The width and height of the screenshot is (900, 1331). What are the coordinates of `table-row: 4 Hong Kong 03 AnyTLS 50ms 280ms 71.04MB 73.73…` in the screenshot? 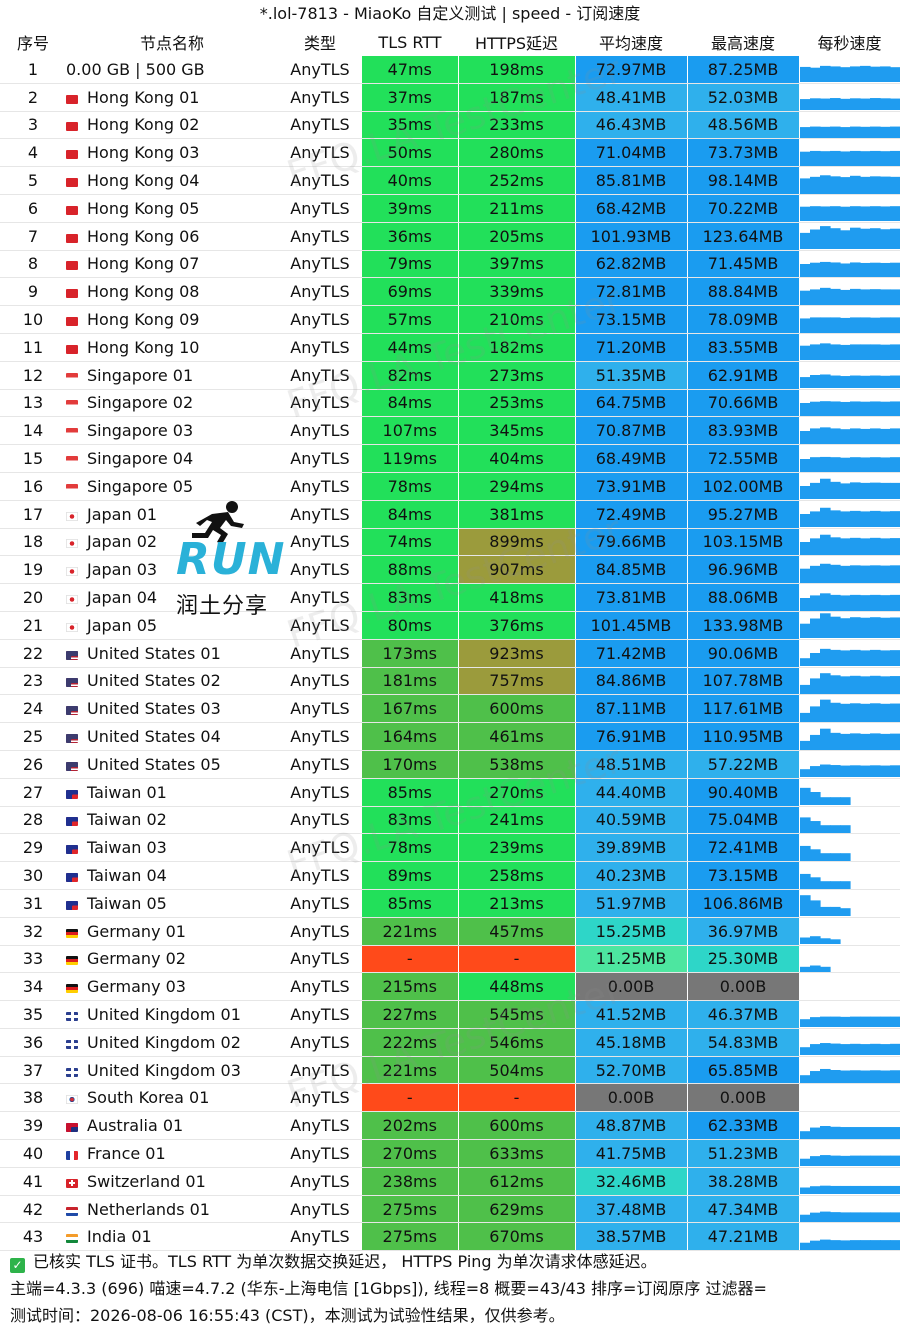 It's located at (450, 153).